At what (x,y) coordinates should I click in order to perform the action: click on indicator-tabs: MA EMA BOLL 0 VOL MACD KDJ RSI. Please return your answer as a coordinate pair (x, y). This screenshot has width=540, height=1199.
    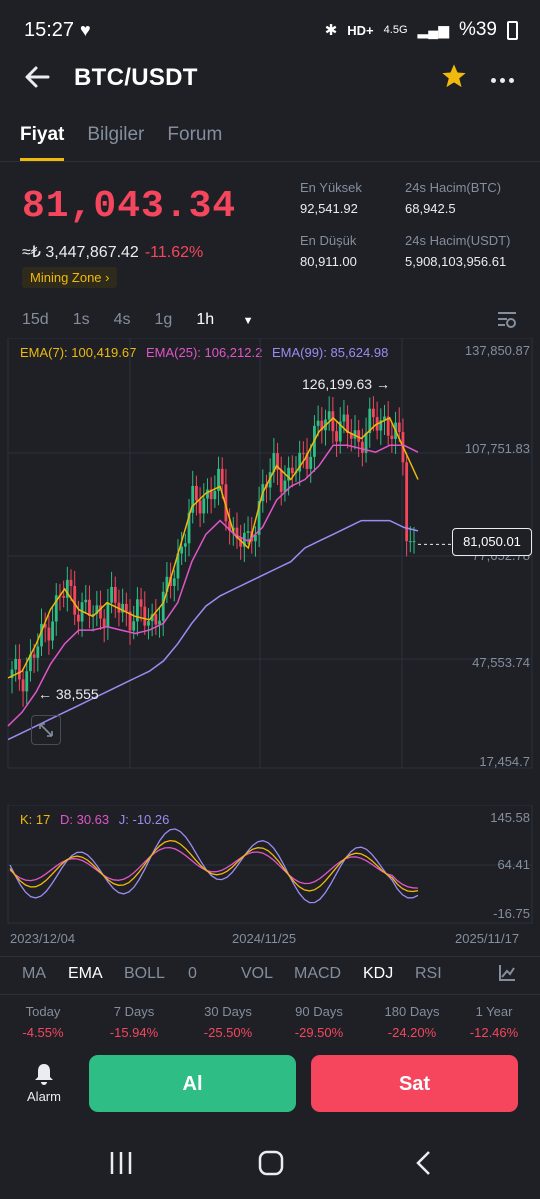
    Looking at the image, I should click on (238, 974).